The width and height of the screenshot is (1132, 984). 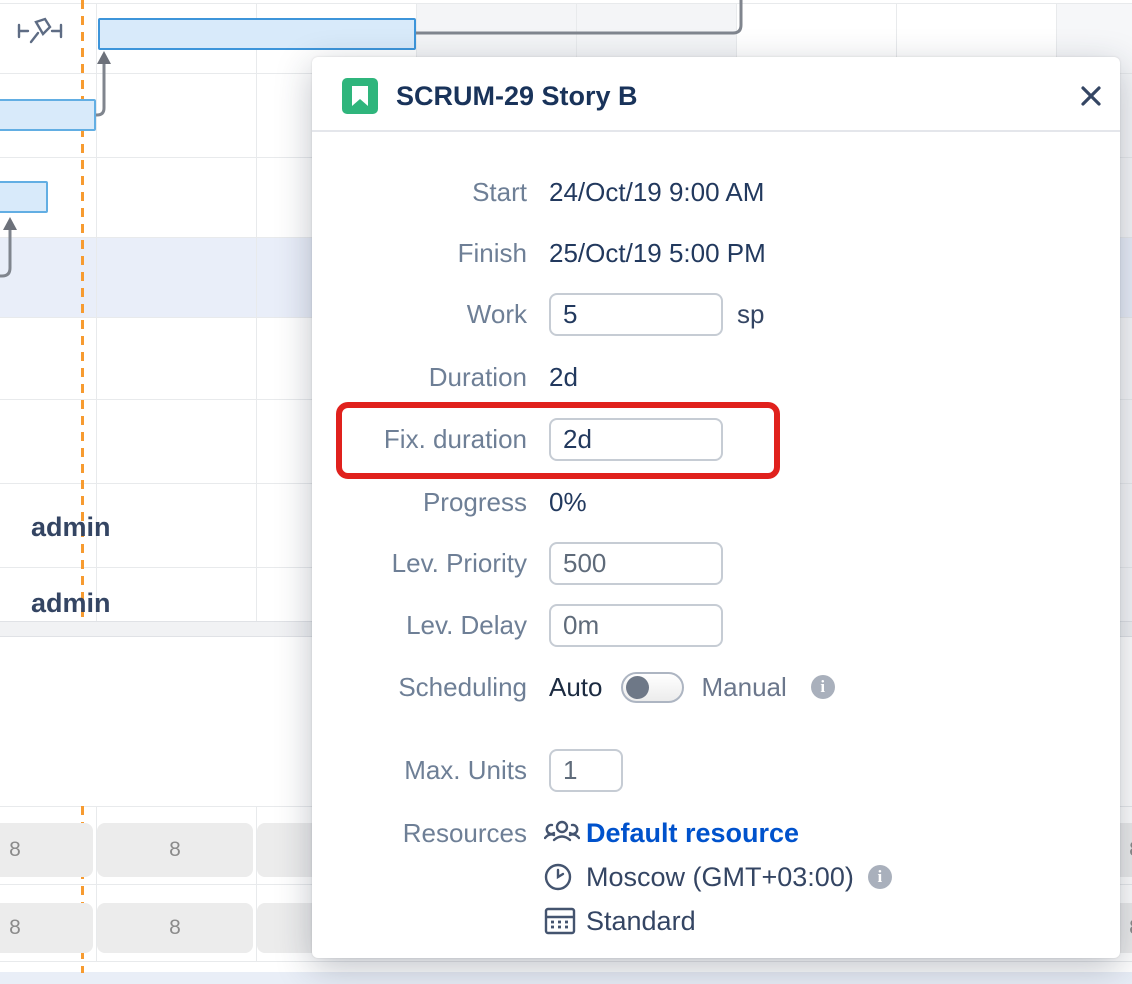 I want to click on resource-calendar-text: Standard, so click(x=641, y=920).